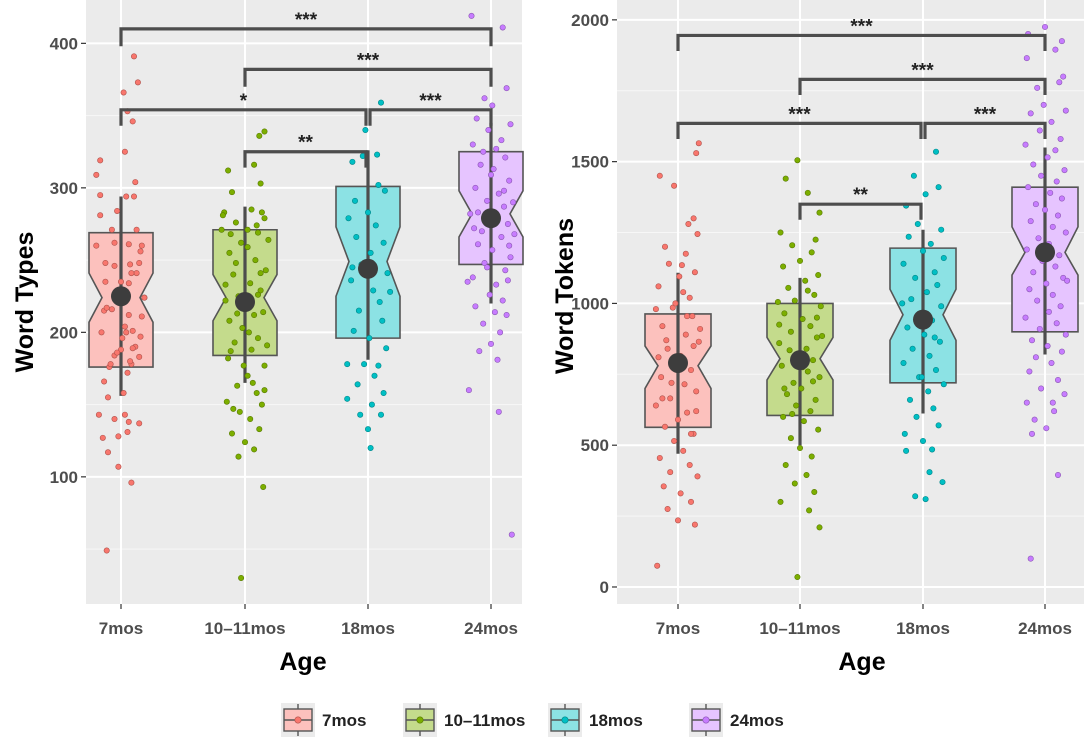 The height and width of the screenshot is (743, 1084). I want to click on word-types-x-tick-label: 18mos, so click(368, 628).